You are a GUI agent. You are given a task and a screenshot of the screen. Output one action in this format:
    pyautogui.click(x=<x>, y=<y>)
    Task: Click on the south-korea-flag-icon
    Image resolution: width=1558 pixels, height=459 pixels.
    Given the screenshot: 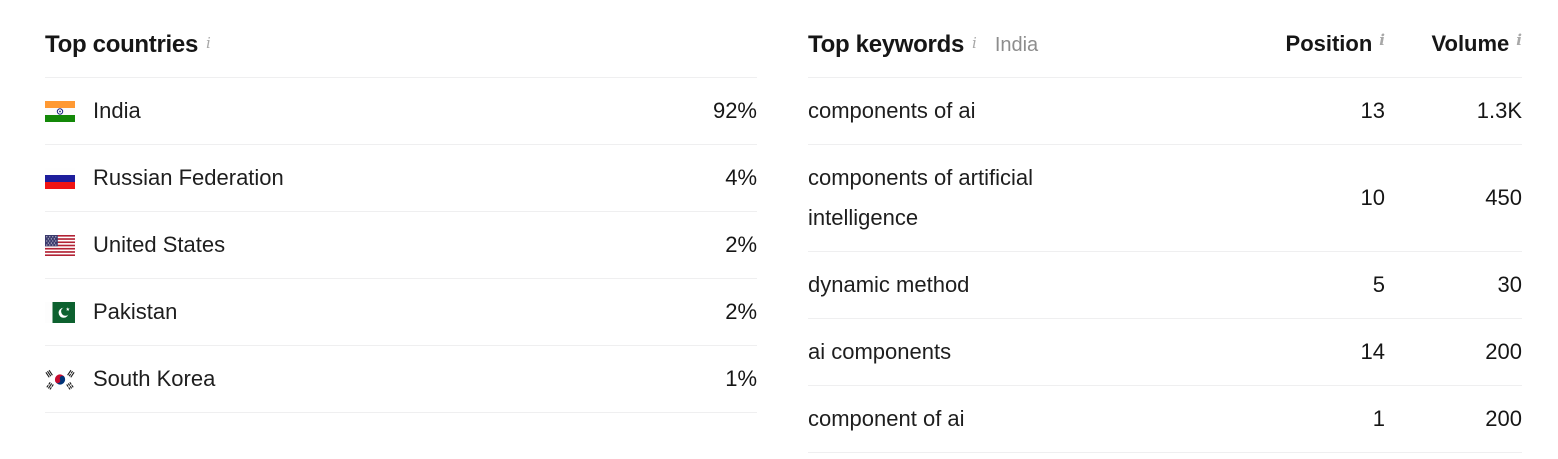 What is the action you would take?
    pyautogui.click(x=60, y=379)
    